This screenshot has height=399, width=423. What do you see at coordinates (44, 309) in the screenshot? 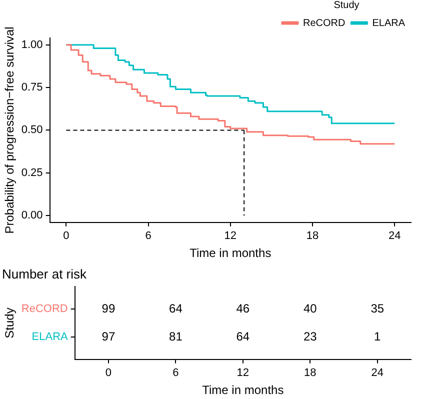
I see `y-tick-label: ReCORD` at bounding box center [44, 309].